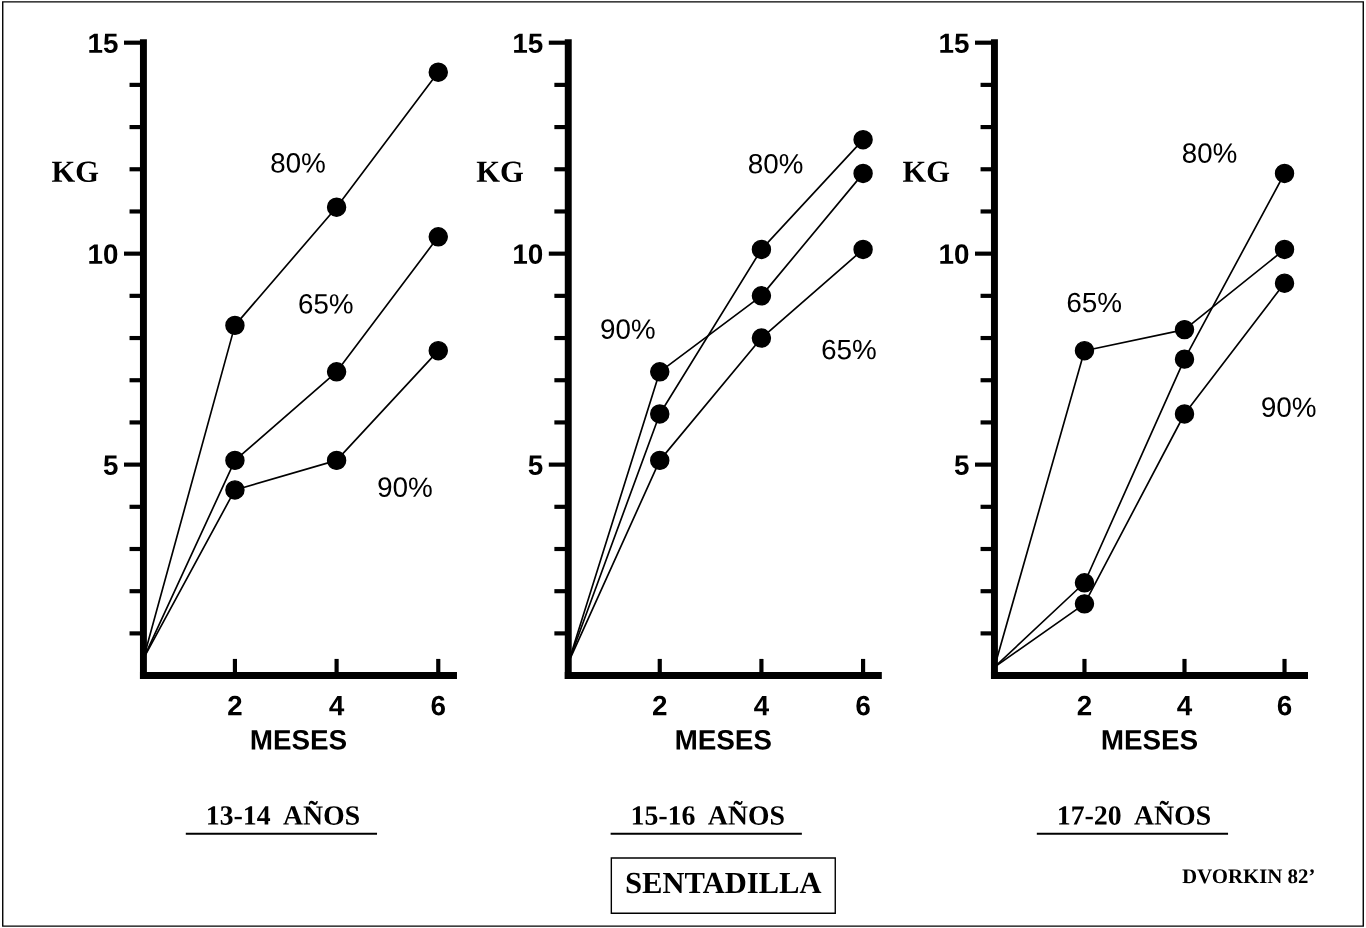 This screenshot has height=928, width=1366. Describe the element at coordinates (724, 883) in the screenshot. I see `text: SENTADILLA` at that location.